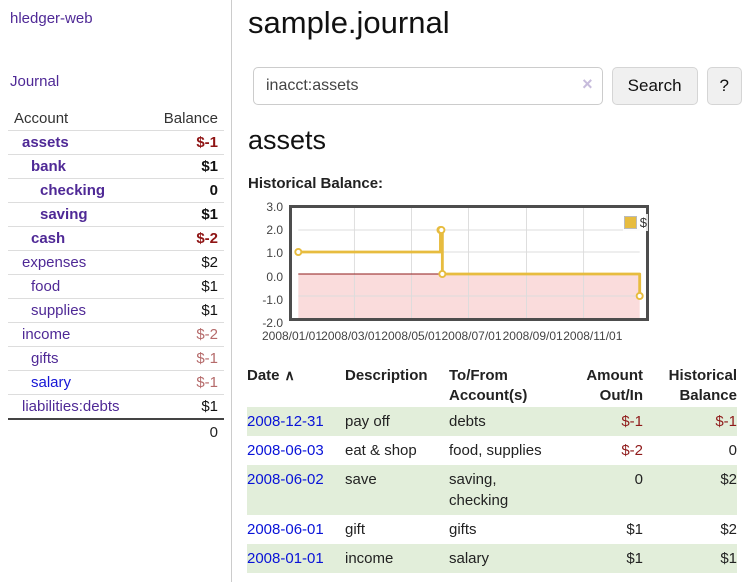 This screenshot has height=582, width=742. I want to click on y-tick-label: 0.0, so click(274, 276).